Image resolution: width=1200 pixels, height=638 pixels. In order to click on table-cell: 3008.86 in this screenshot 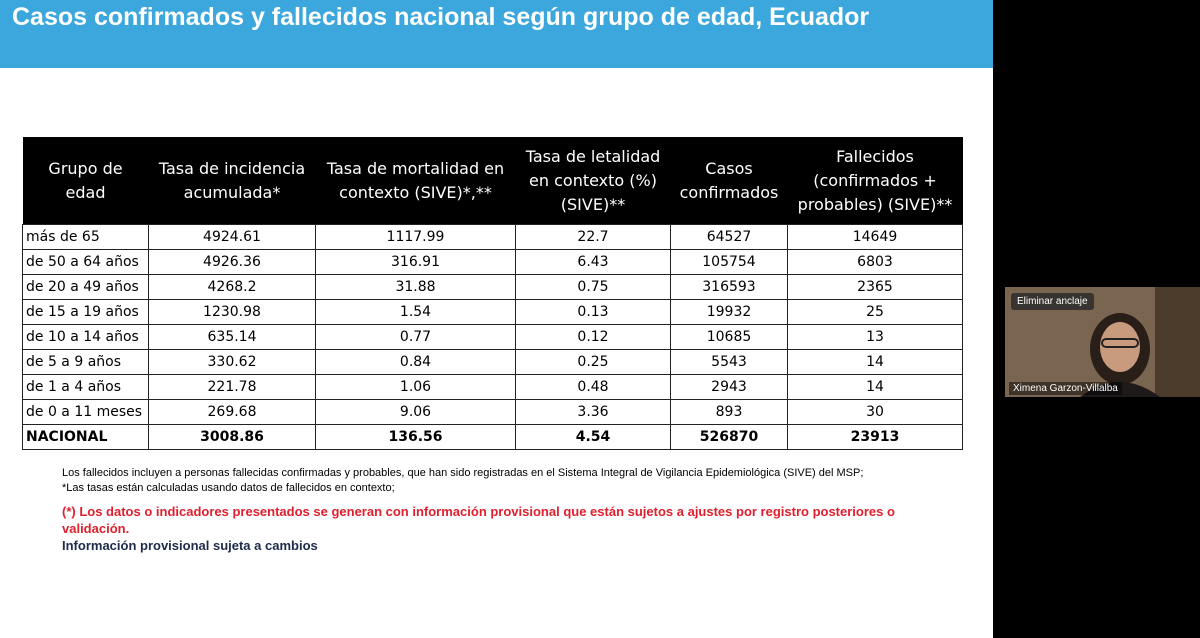, I will do `click(232, 437)`.